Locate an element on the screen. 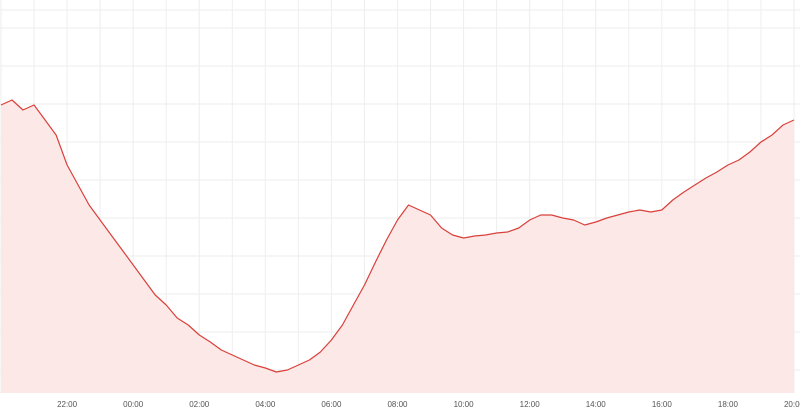 This screenshot has height=411, width=800. x-tick-label: 16:00 is located at coordinates (662, 404).